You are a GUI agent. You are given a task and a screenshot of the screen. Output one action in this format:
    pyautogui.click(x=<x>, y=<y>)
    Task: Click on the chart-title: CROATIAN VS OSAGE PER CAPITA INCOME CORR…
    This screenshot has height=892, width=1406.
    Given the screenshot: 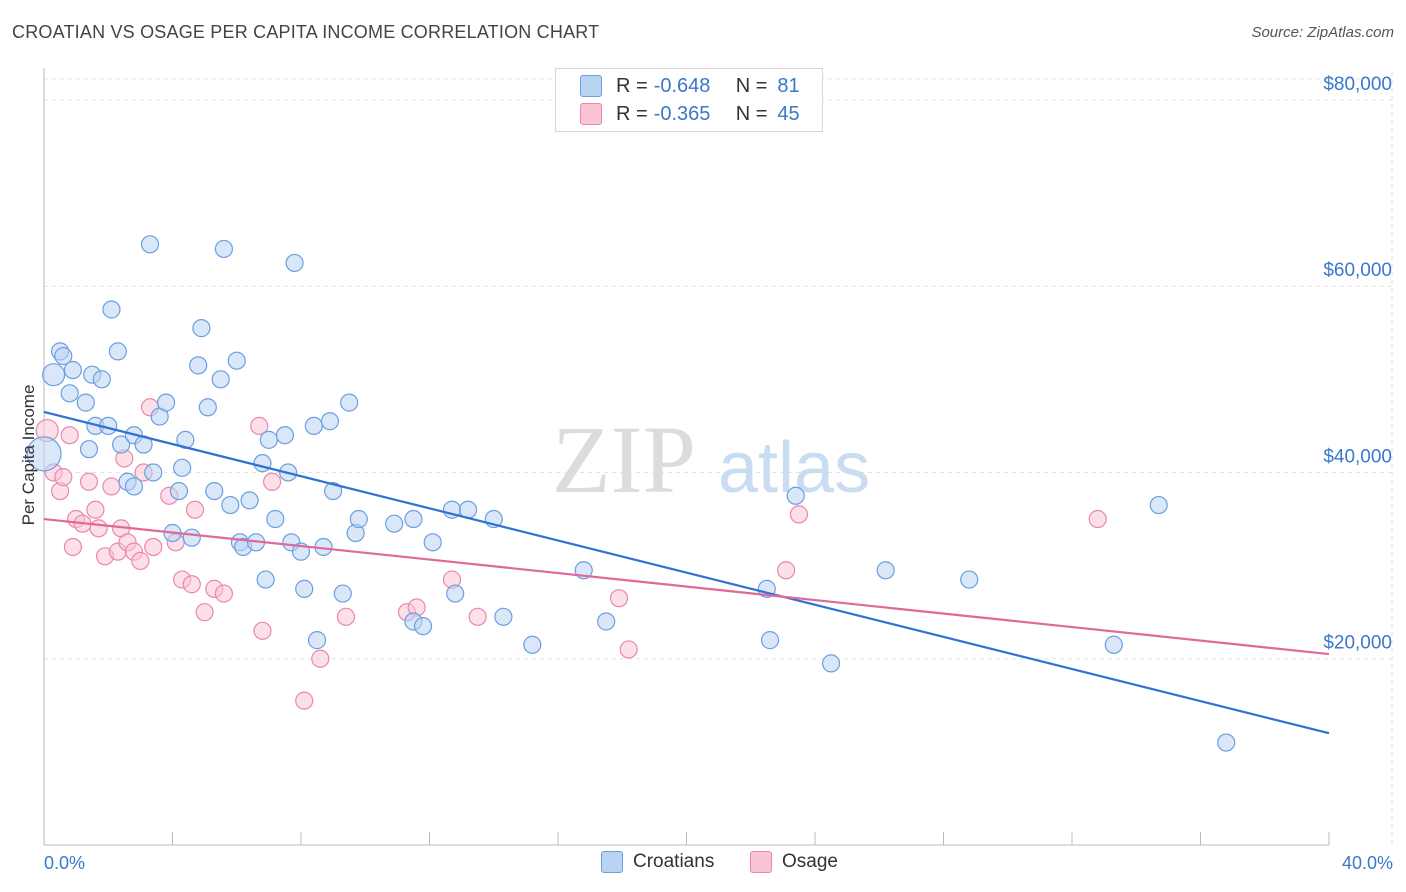 What is the action you would take?
    pyautogui.click(x=306, y=32)
    